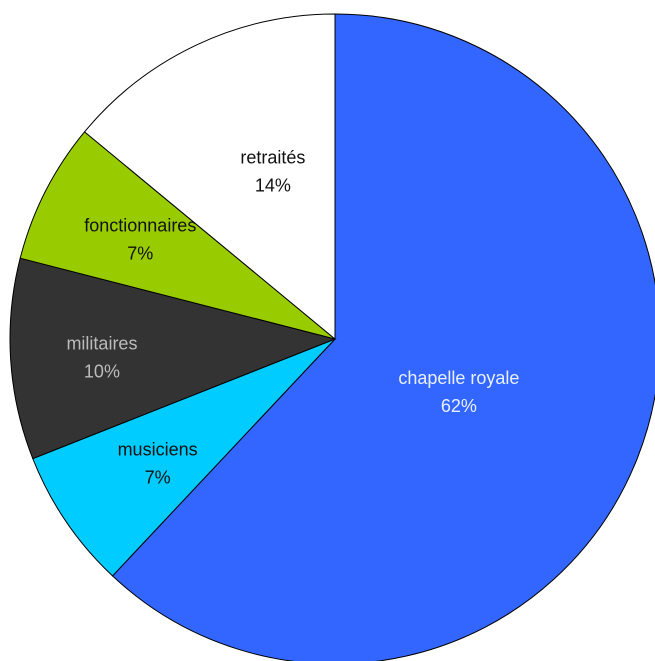 This screenshot has width=655, height=661. Describe the element at coordinates (101, 343) in the screenshot. I see `slice-label-militaires: militaires` at that location.